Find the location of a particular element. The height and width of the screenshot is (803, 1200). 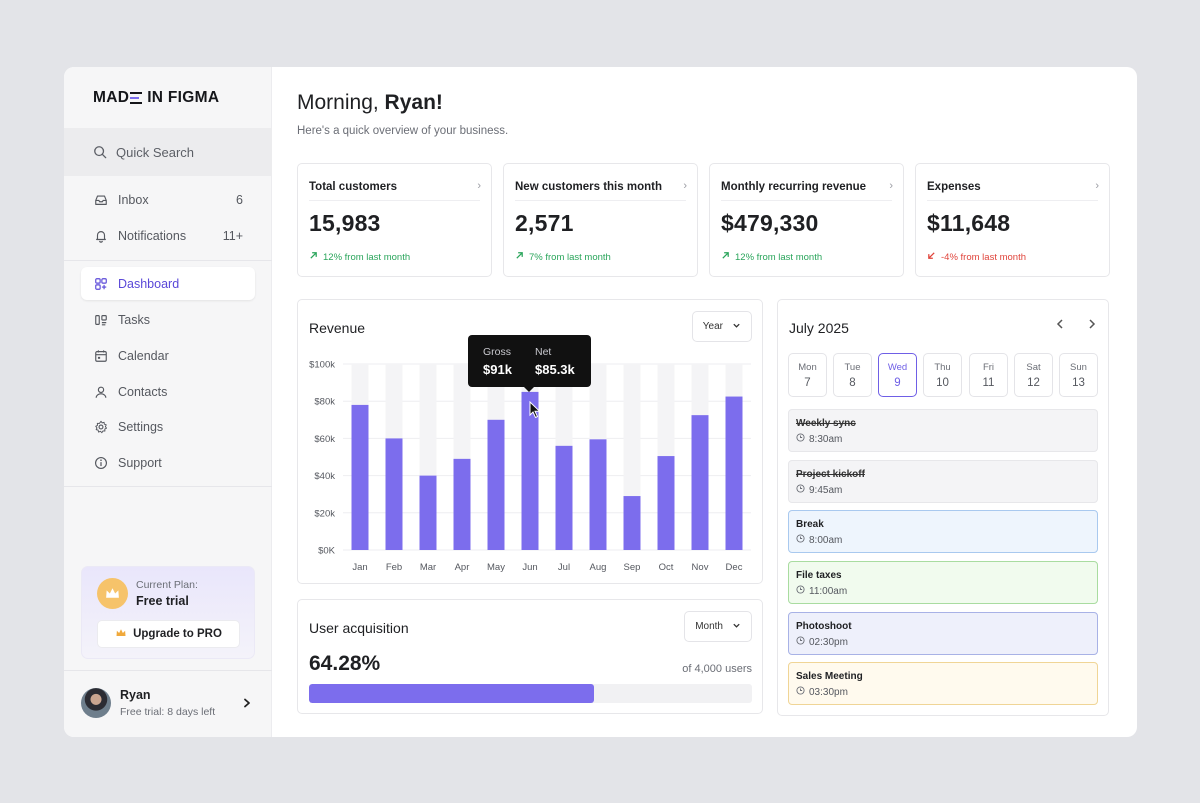

tasks-icon is located at coordinates (101, 320).